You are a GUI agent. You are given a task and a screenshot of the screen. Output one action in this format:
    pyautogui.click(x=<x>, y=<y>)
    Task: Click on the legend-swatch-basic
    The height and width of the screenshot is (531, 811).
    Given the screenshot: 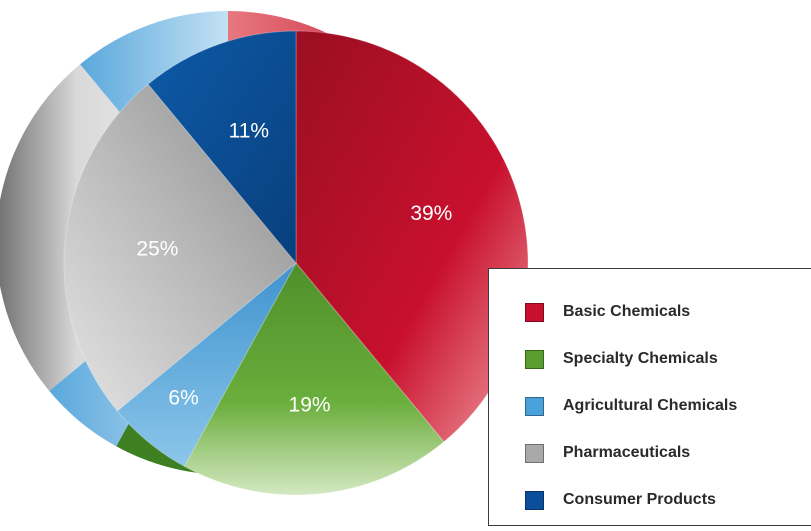 What is the action you would take?
    pyautogui.click(x=534, y=312)
    